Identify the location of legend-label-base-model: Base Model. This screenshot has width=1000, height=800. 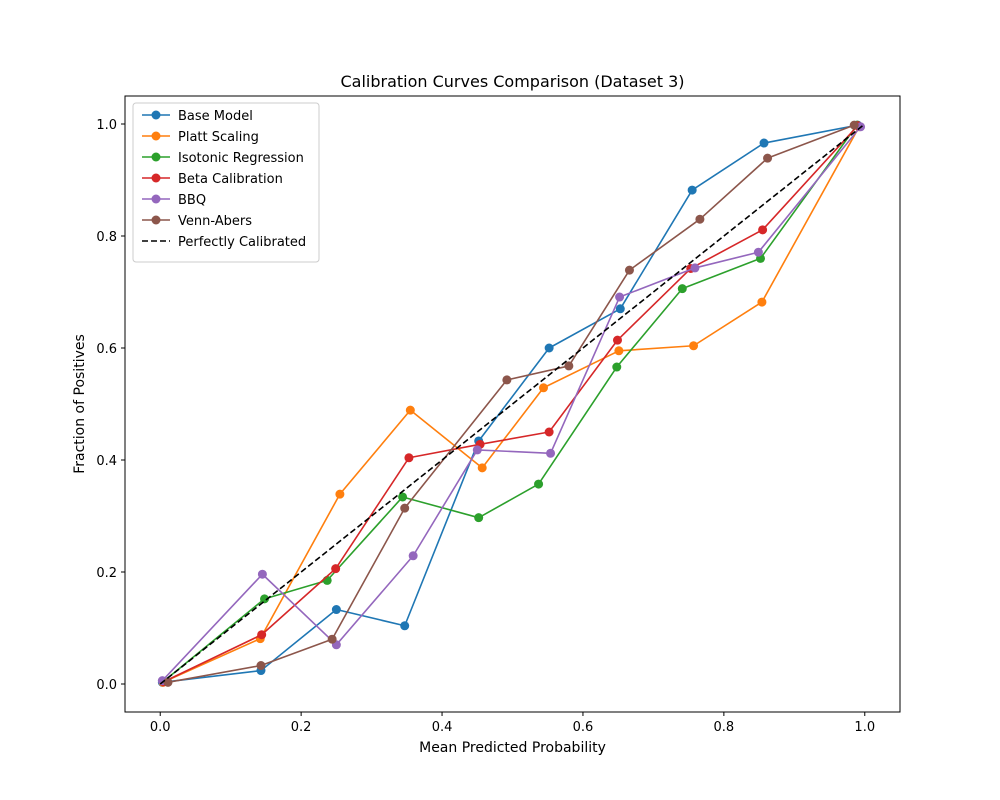
(215, 116).